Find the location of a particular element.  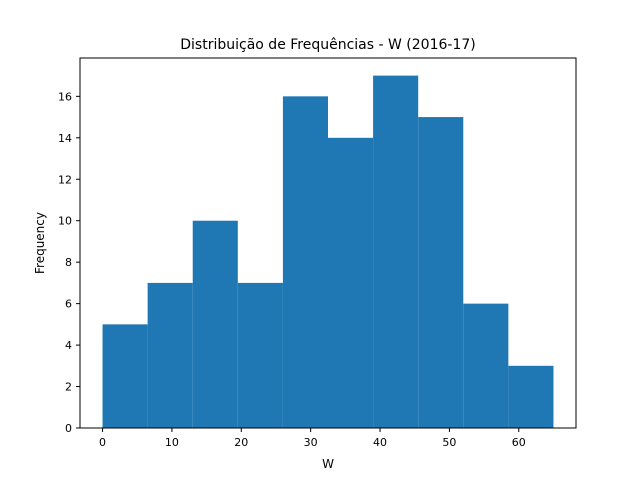

y-tick-label: 14 is located at coordinates (65, 138).